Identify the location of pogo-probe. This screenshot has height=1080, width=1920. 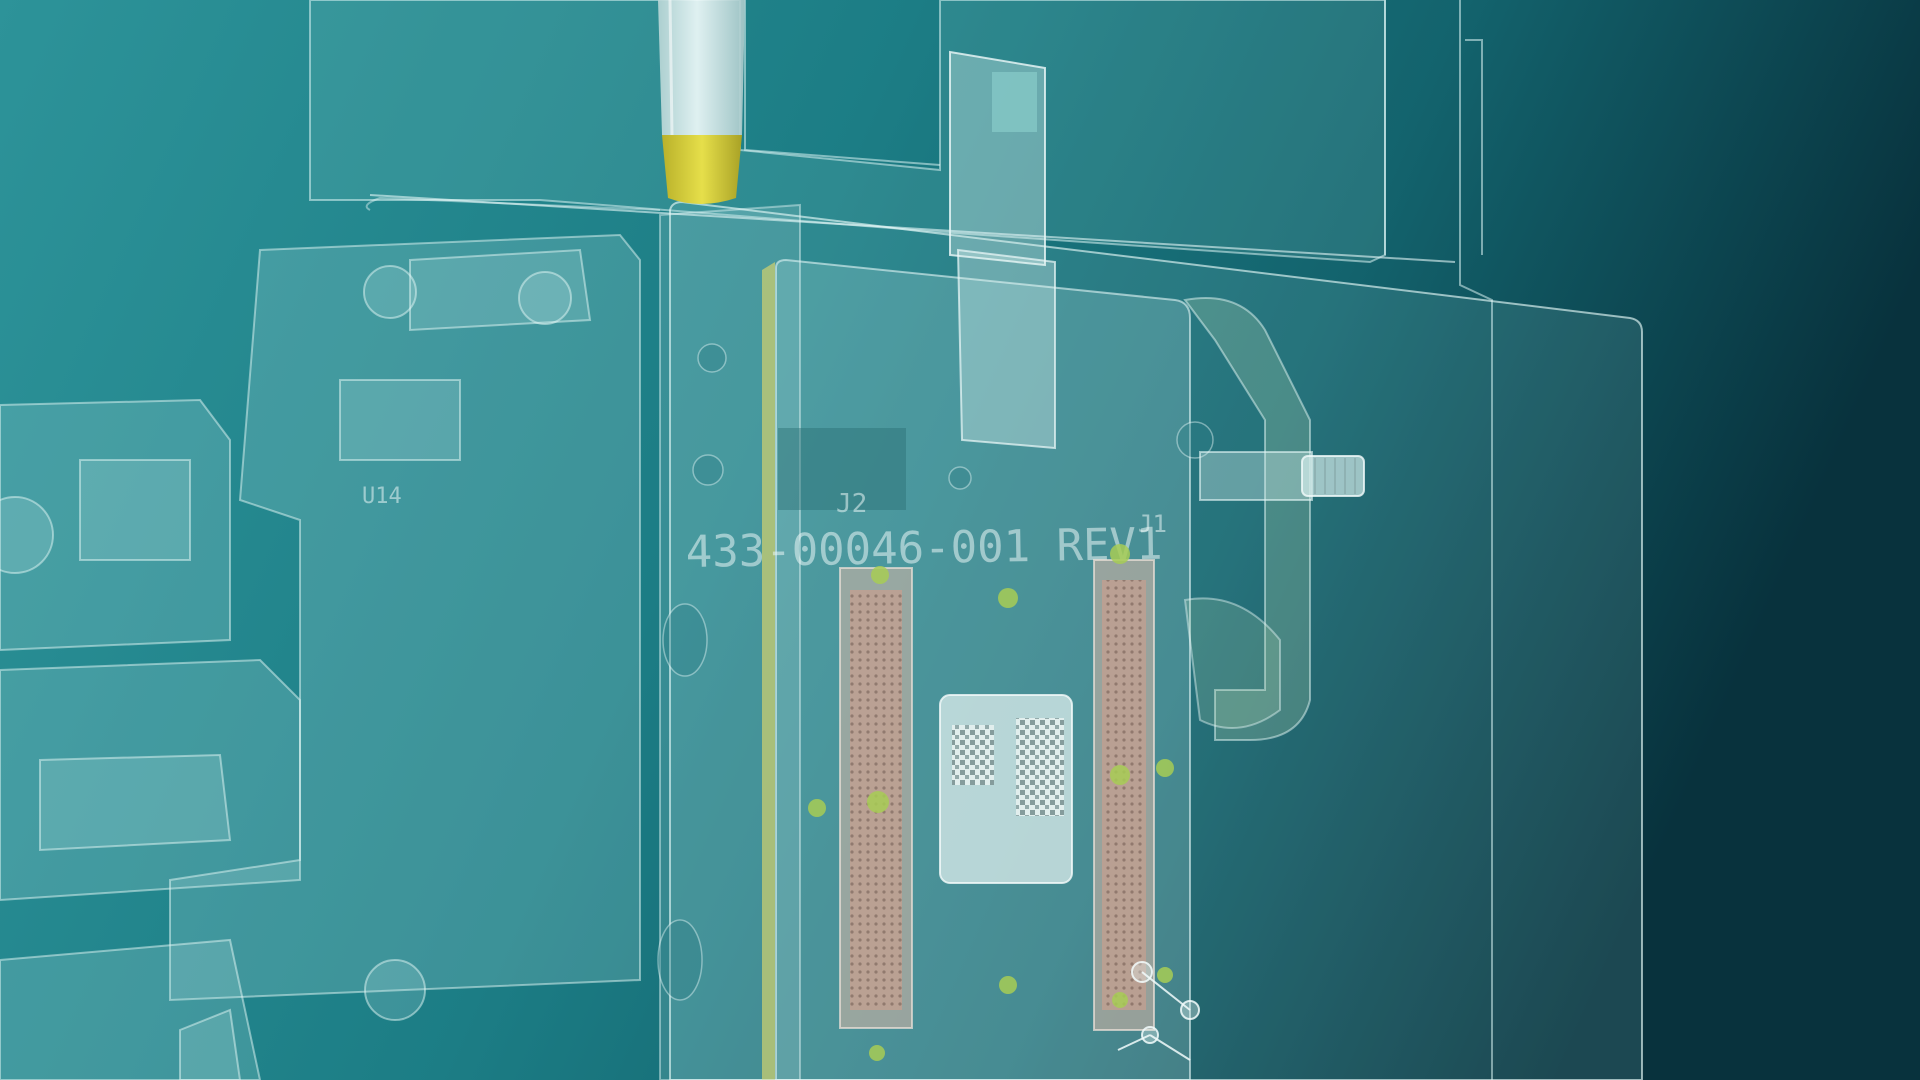
(701, 102).